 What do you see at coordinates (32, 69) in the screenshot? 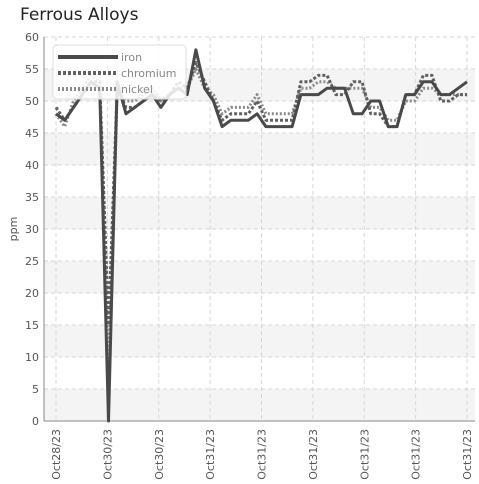
I see `y-tick-label: 55` at bounding box center [32, 69].